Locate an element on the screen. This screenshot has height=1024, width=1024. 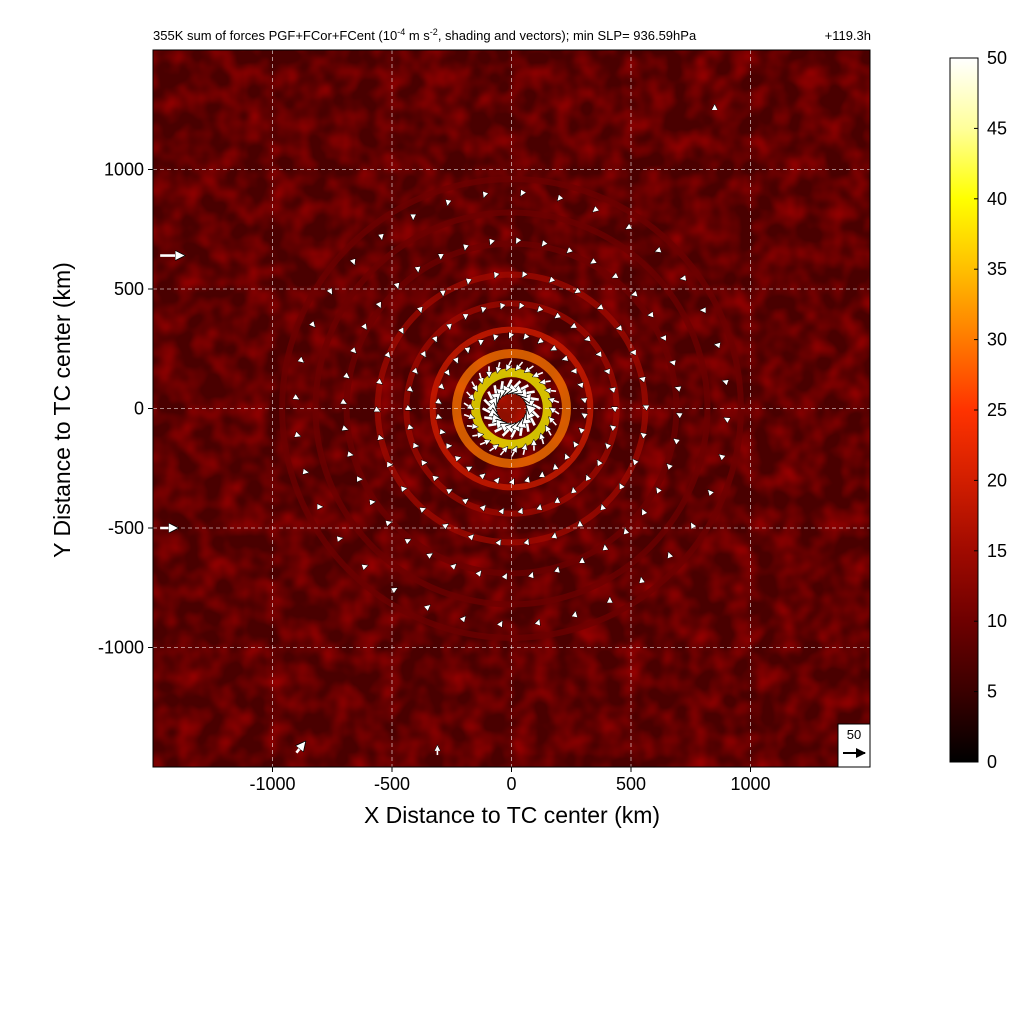
colorbar-tick-label: 20 is located at coordinates (997, 480).